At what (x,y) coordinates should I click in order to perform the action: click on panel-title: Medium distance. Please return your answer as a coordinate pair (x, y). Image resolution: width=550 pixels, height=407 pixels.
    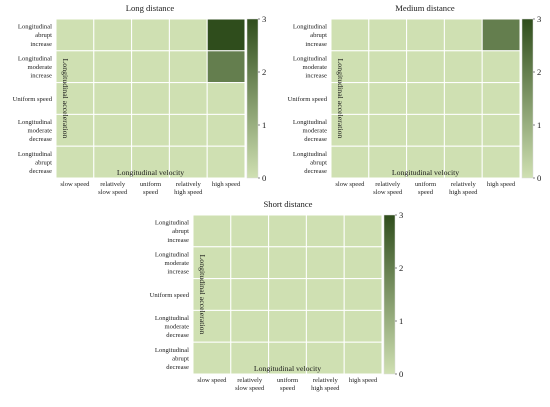
    Looking at the image, I should click on (425, 8).